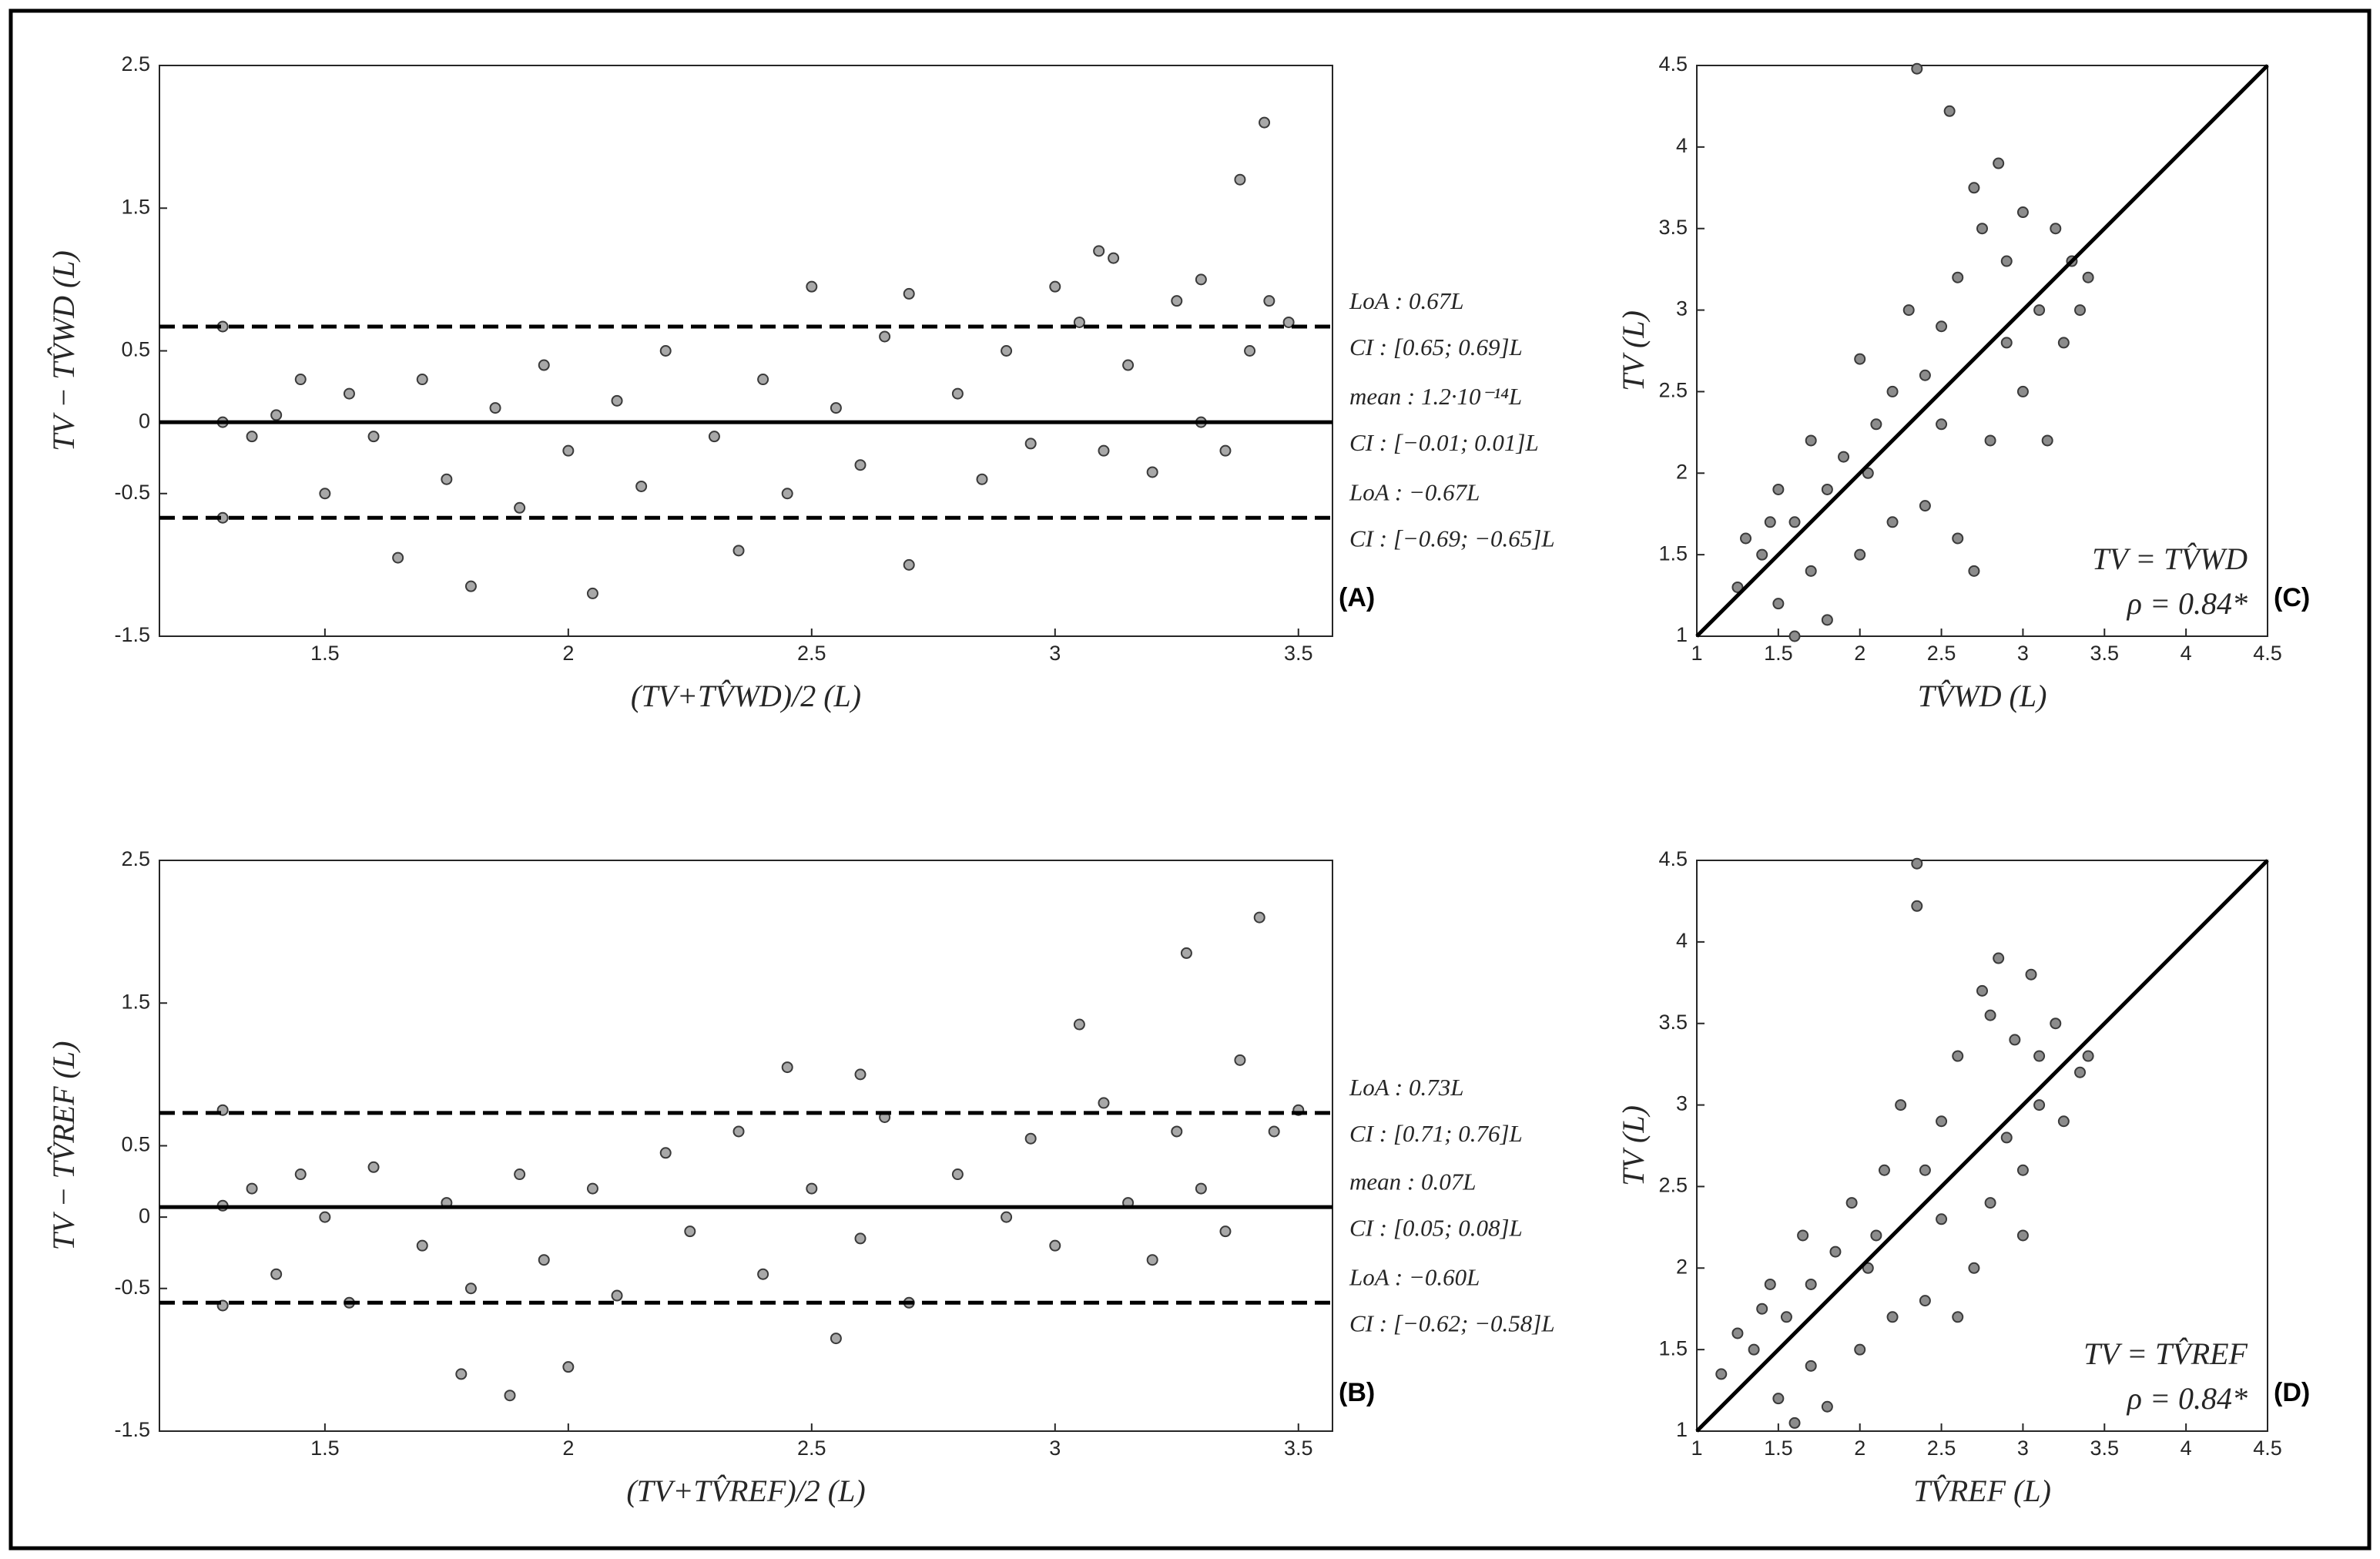  Describe the element at coordinates (1452, 1322) in the screenshot. I see `reference-ci: CI : [−0.62; −0.58]L` at that location.